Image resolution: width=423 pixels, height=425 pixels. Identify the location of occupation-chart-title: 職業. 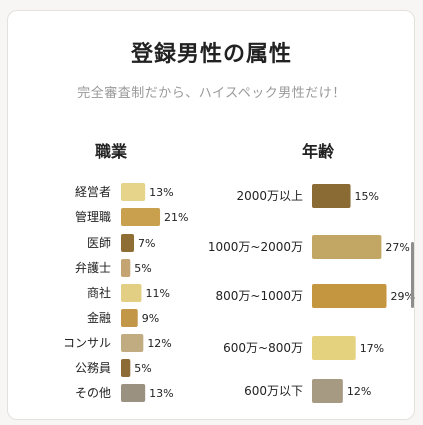
(111, 151).